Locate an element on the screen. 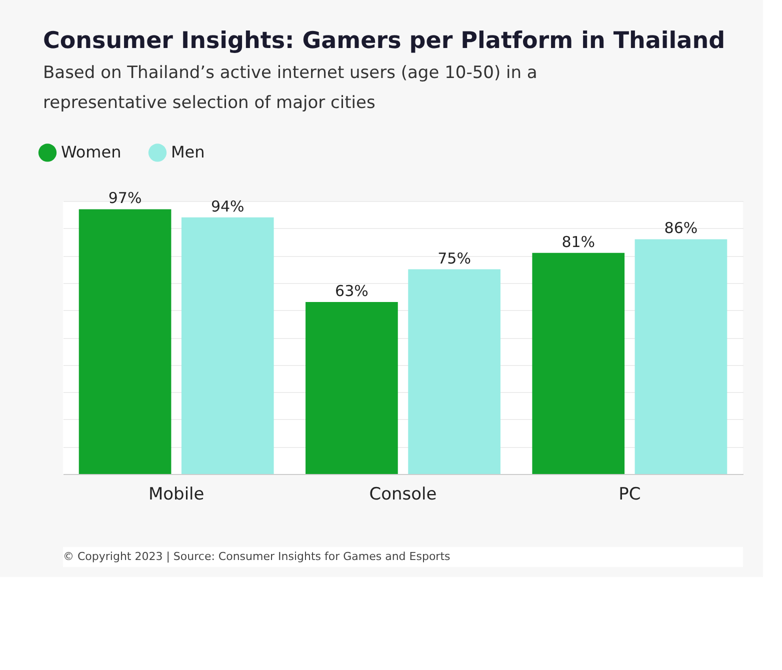 The height and width of the screenshot is (670, 782). legend-label: Women is located at coordinates (91, 152).